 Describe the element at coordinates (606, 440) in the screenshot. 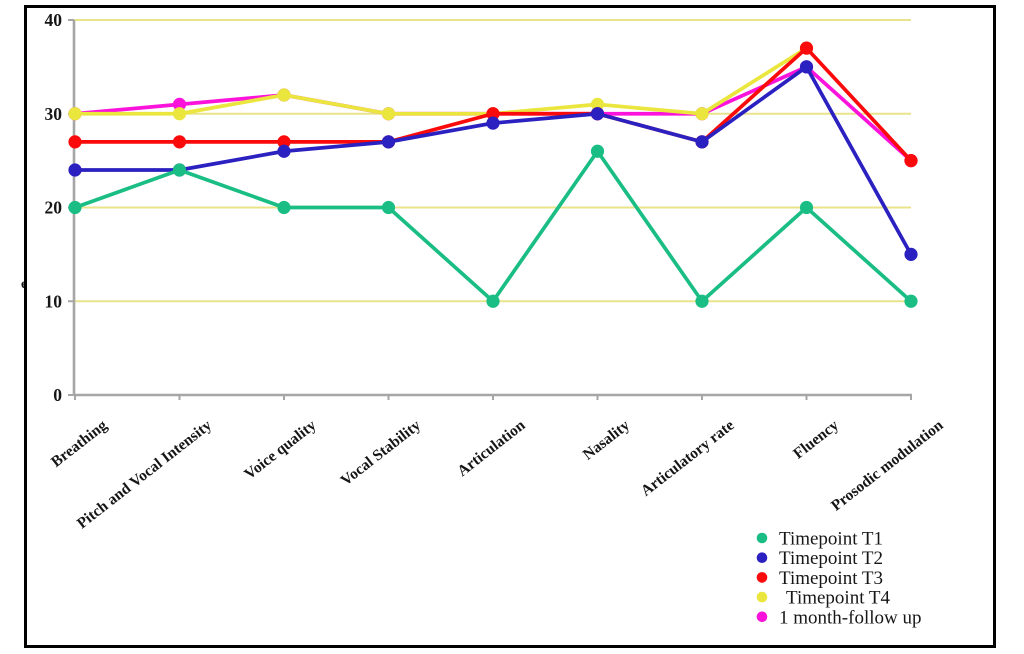

I see `x-category-label-5: Nasality` at that location.